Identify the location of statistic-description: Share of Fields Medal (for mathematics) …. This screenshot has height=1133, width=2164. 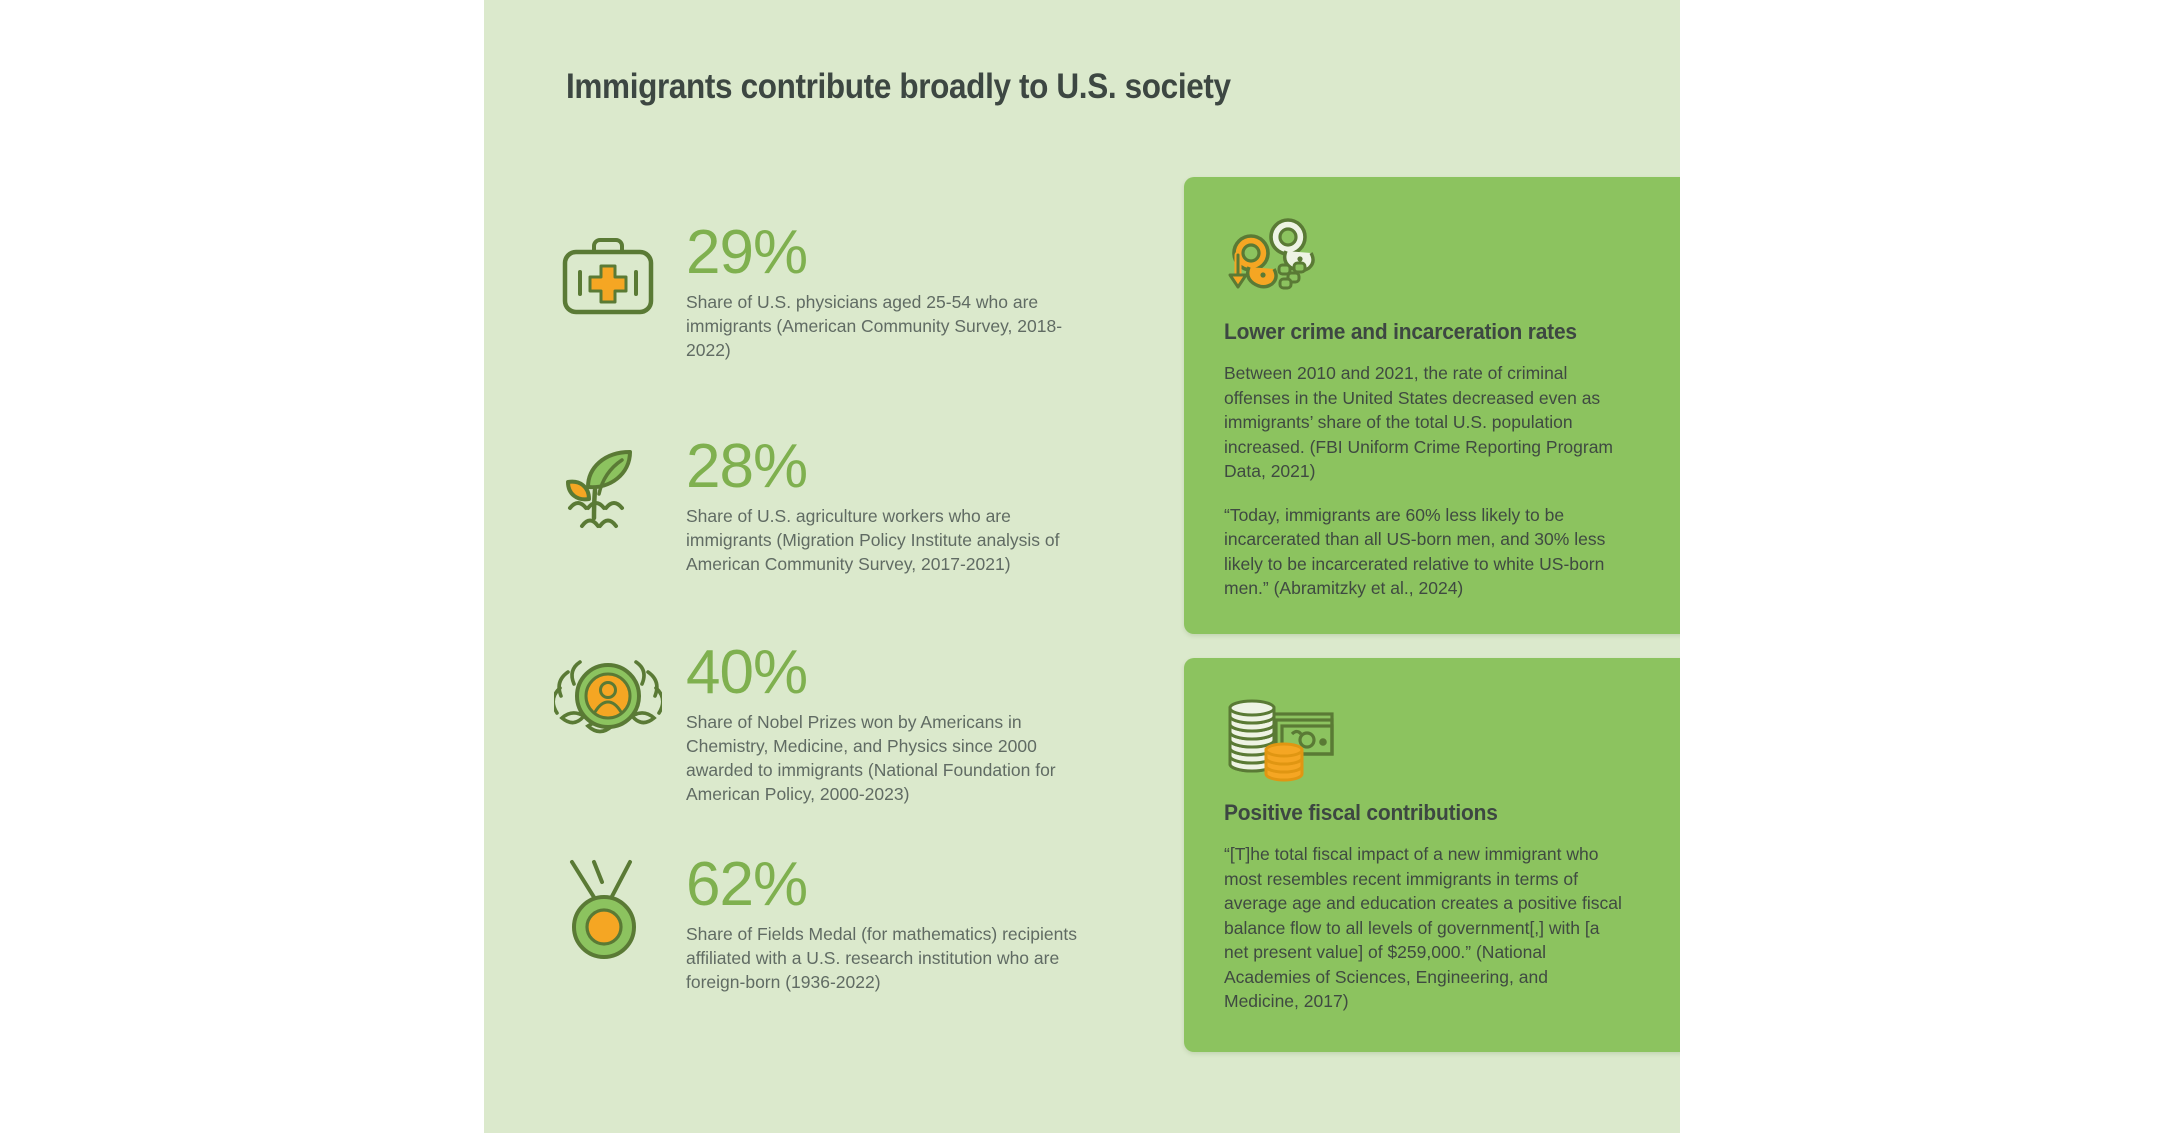
(881, 958).